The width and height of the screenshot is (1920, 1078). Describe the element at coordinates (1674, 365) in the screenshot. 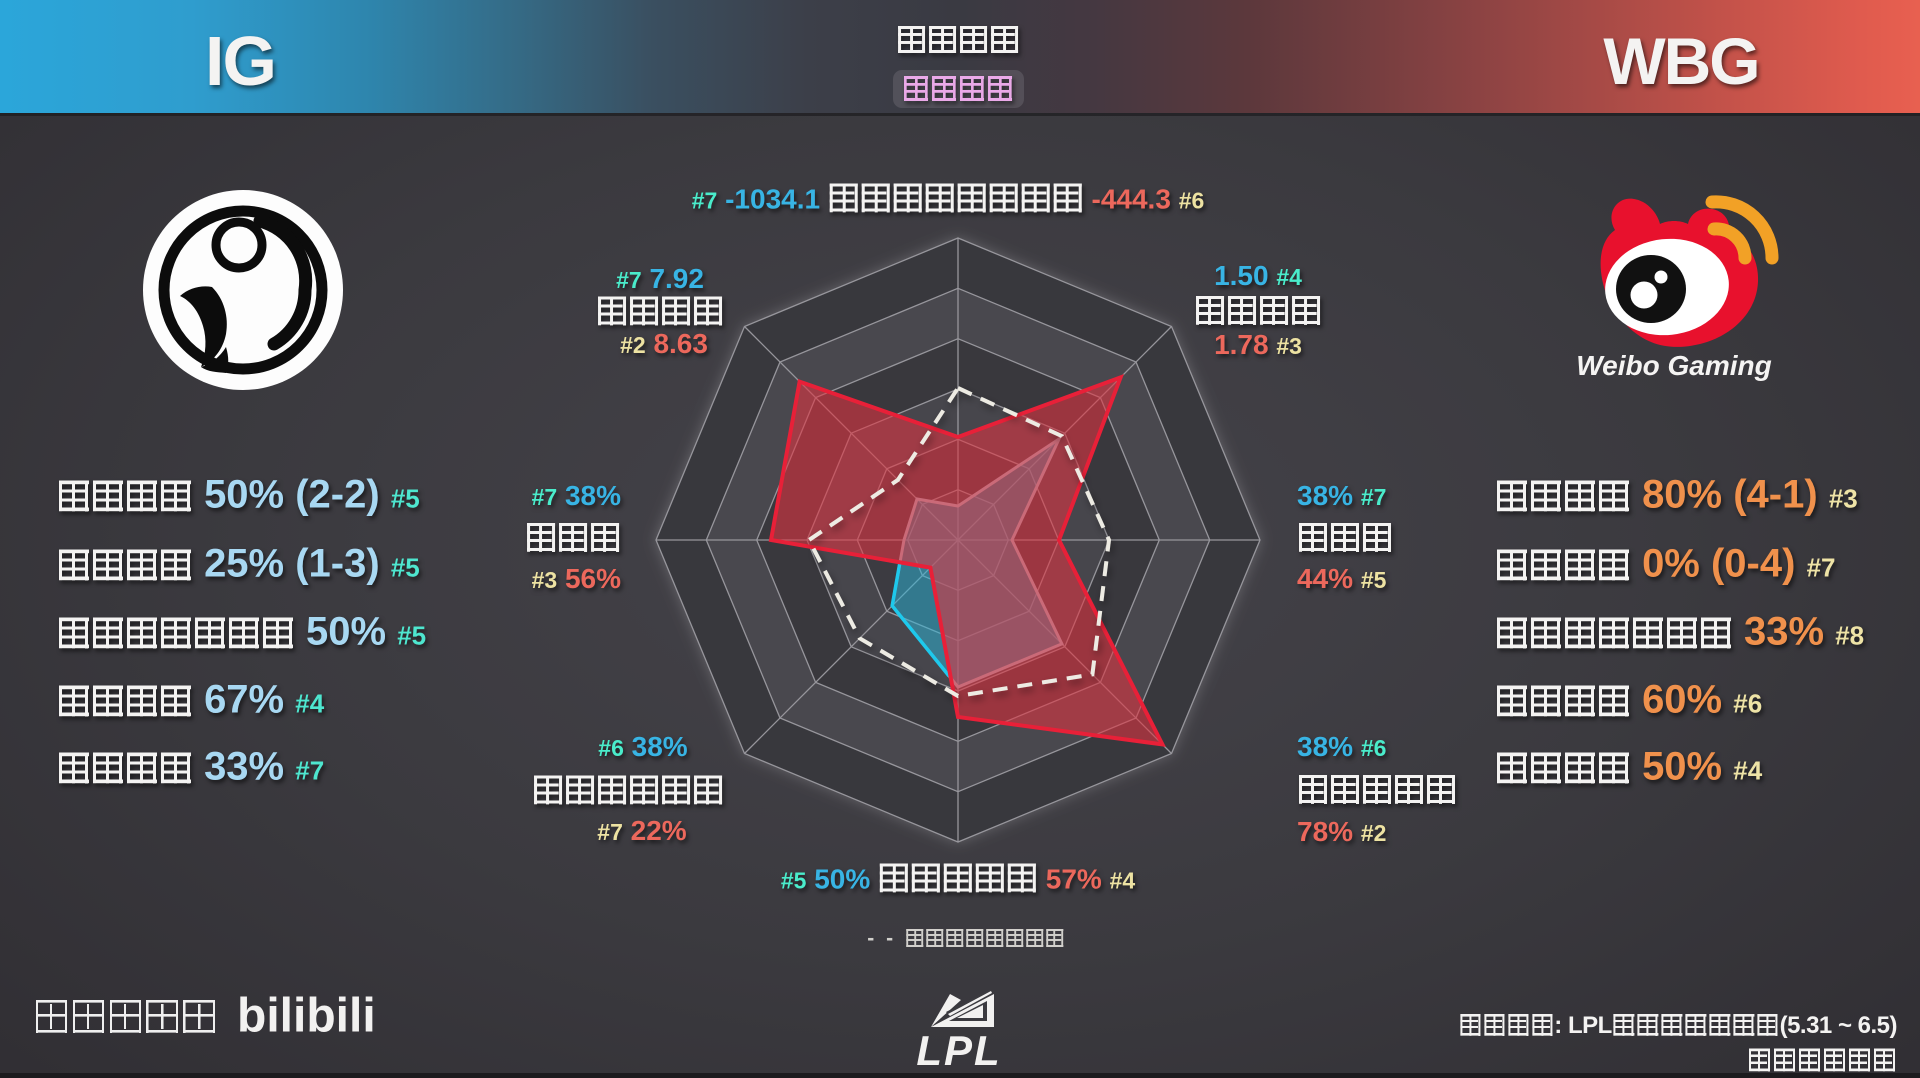

I see `svg-text: Weibo Gaming` at that location.